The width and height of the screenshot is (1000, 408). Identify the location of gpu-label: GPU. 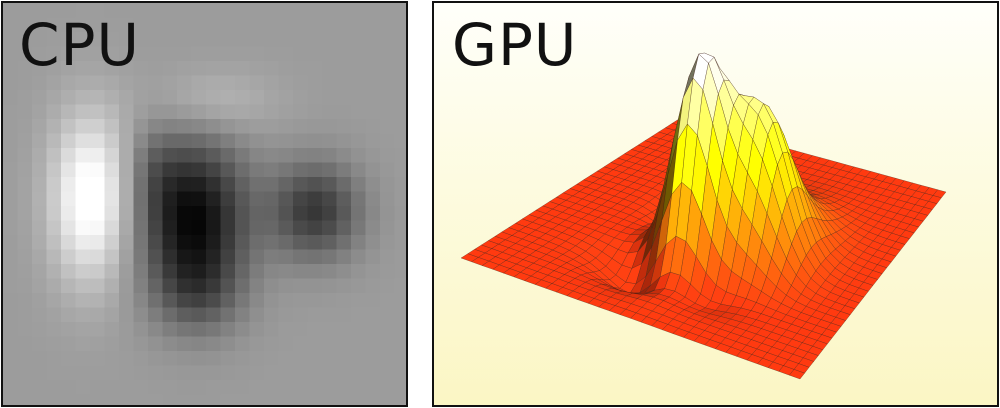
(515, 45).